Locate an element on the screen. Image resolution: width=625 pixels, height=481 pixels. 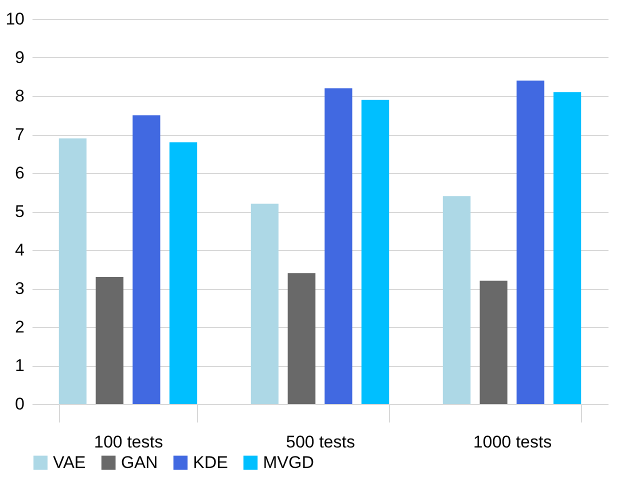
y-tick-label: 10 is located at coordinates (15, 19).